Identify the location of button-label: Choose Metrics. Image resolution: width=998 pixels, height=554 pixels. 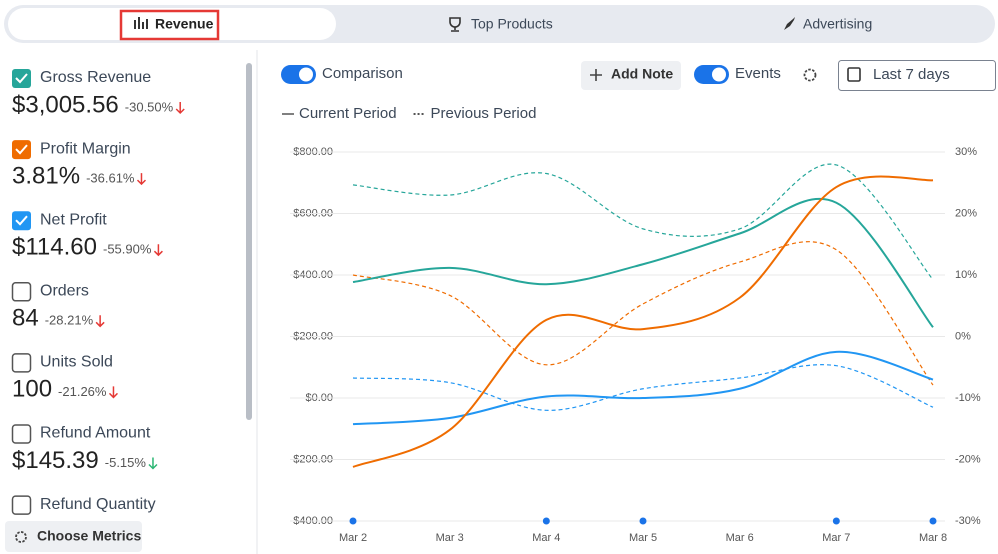
(89, 536).